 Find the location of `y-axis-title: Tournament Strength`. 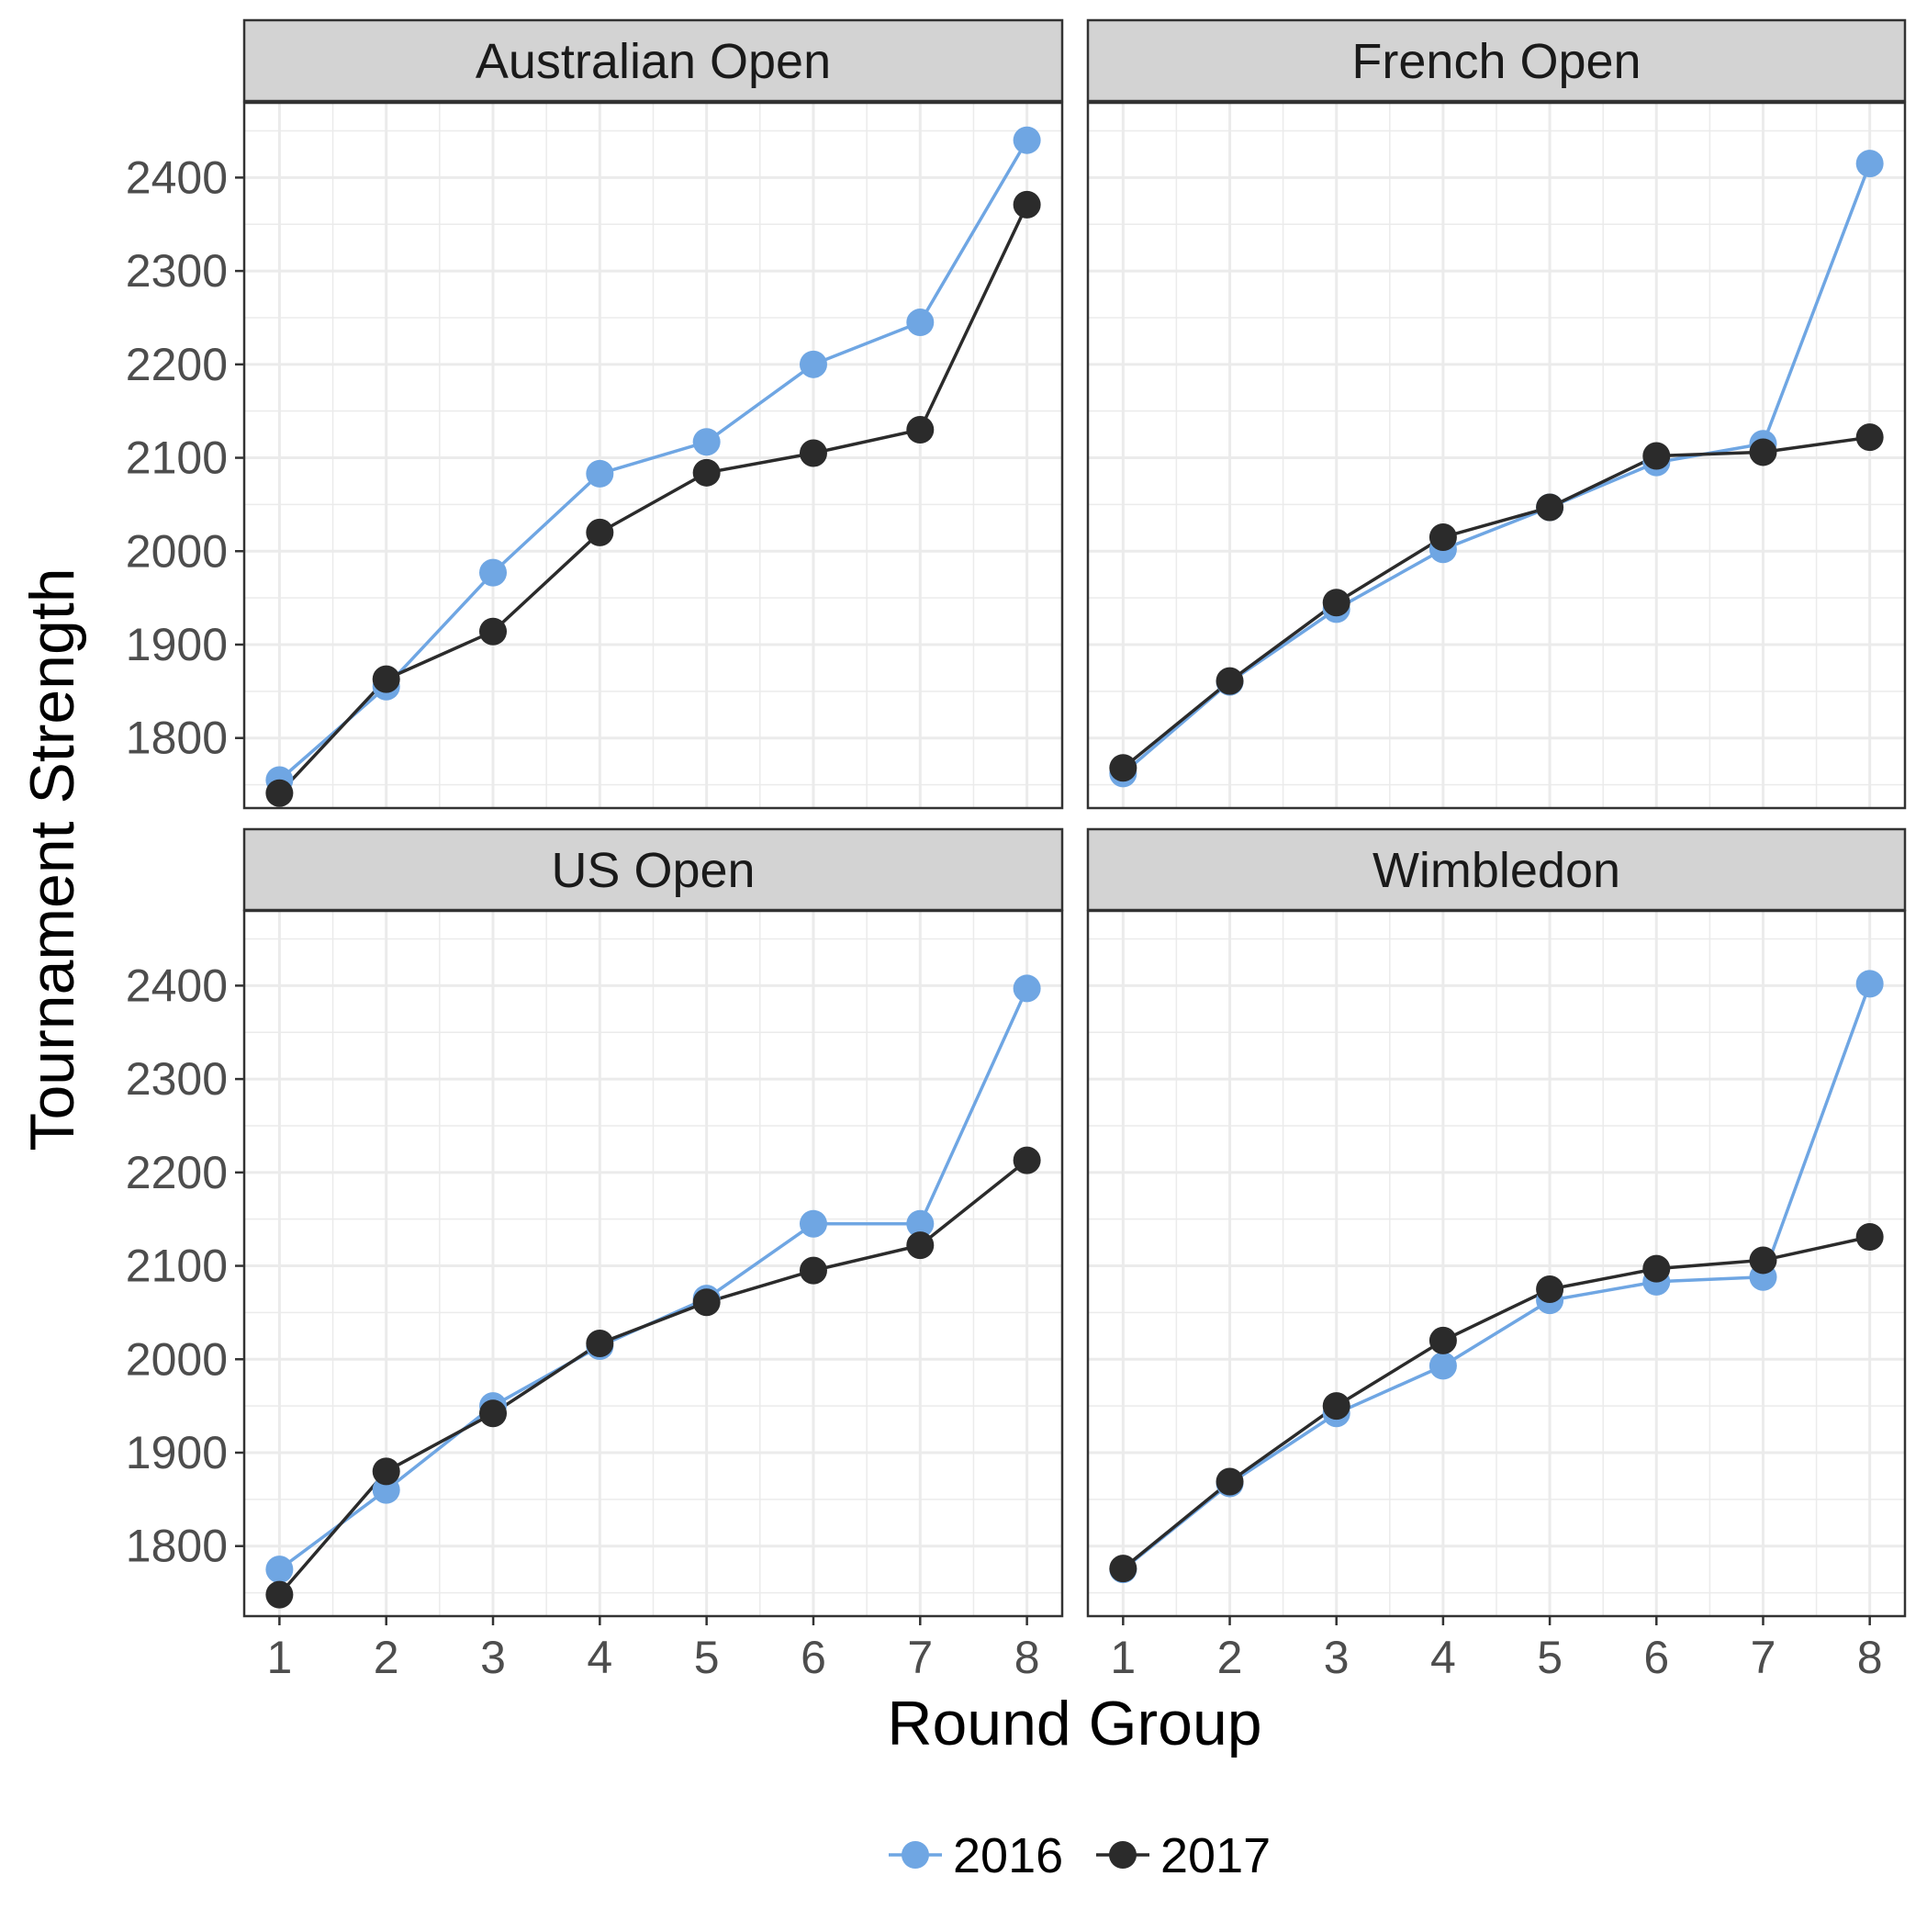

y-axis-title: Tournament Strength is located at coordinates (52, 859).